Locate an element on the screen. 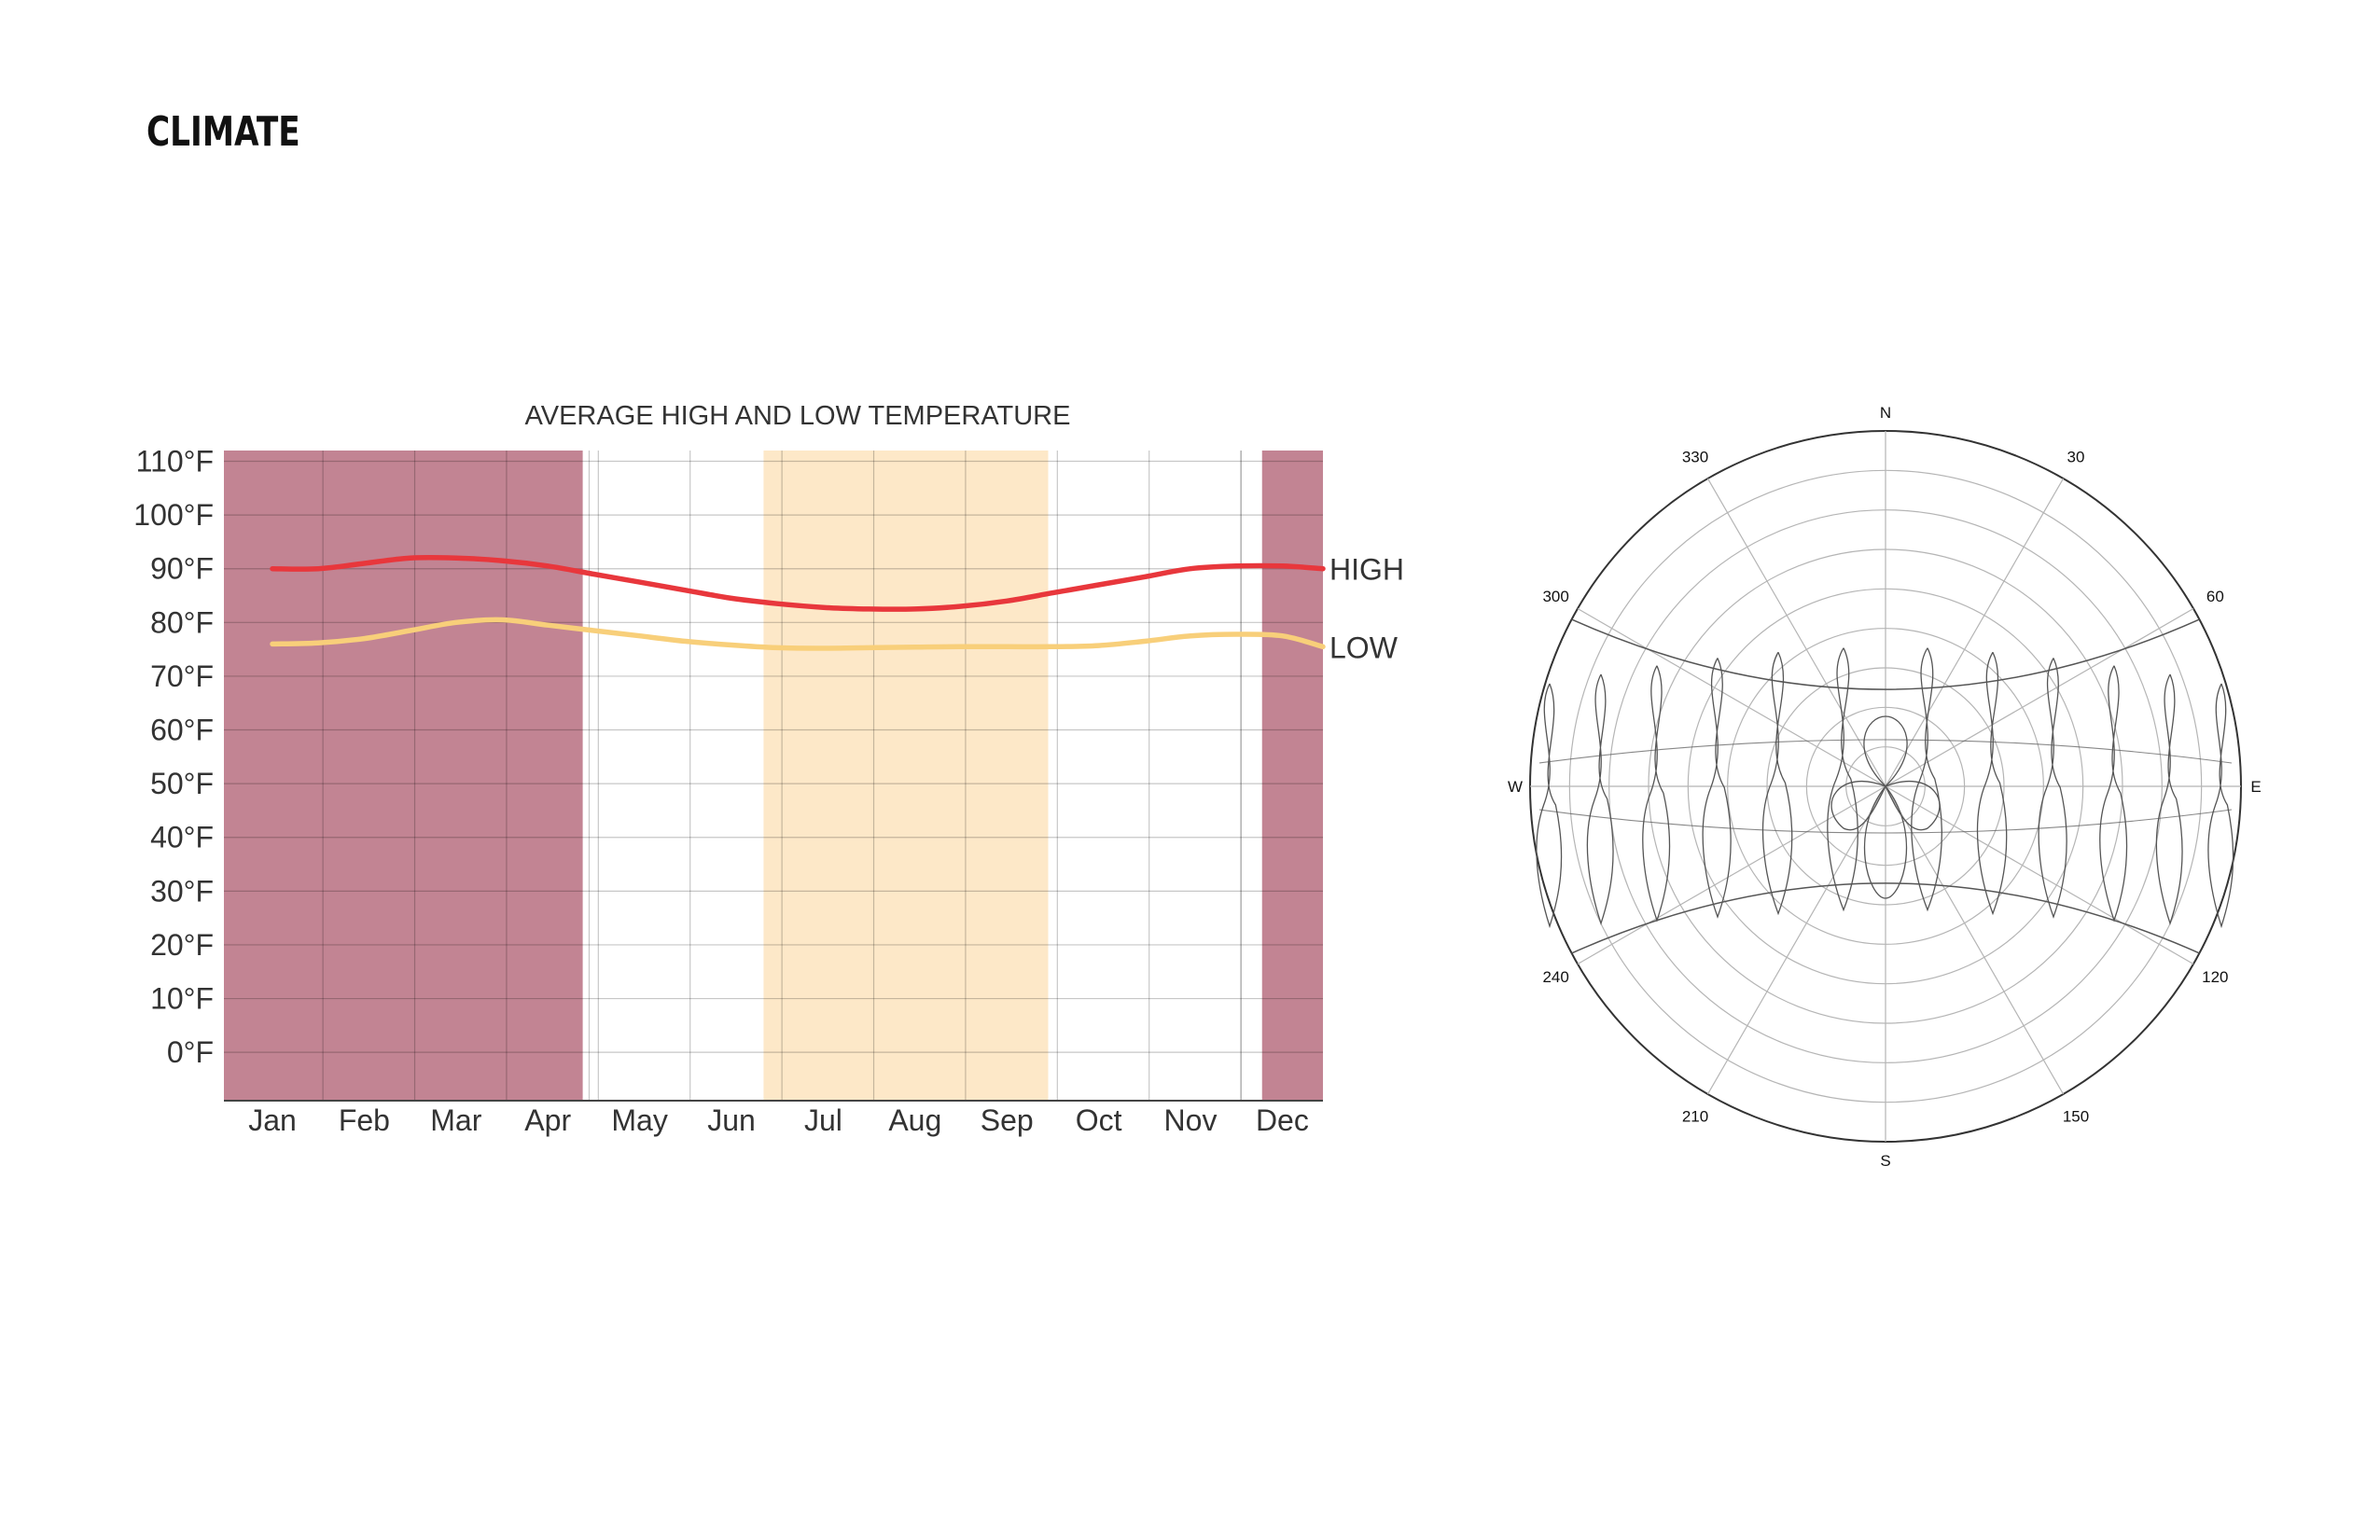  chart-title: AVERAGE HIGH AND LOW TEMPERATURE is located at coordinates (798, 416).